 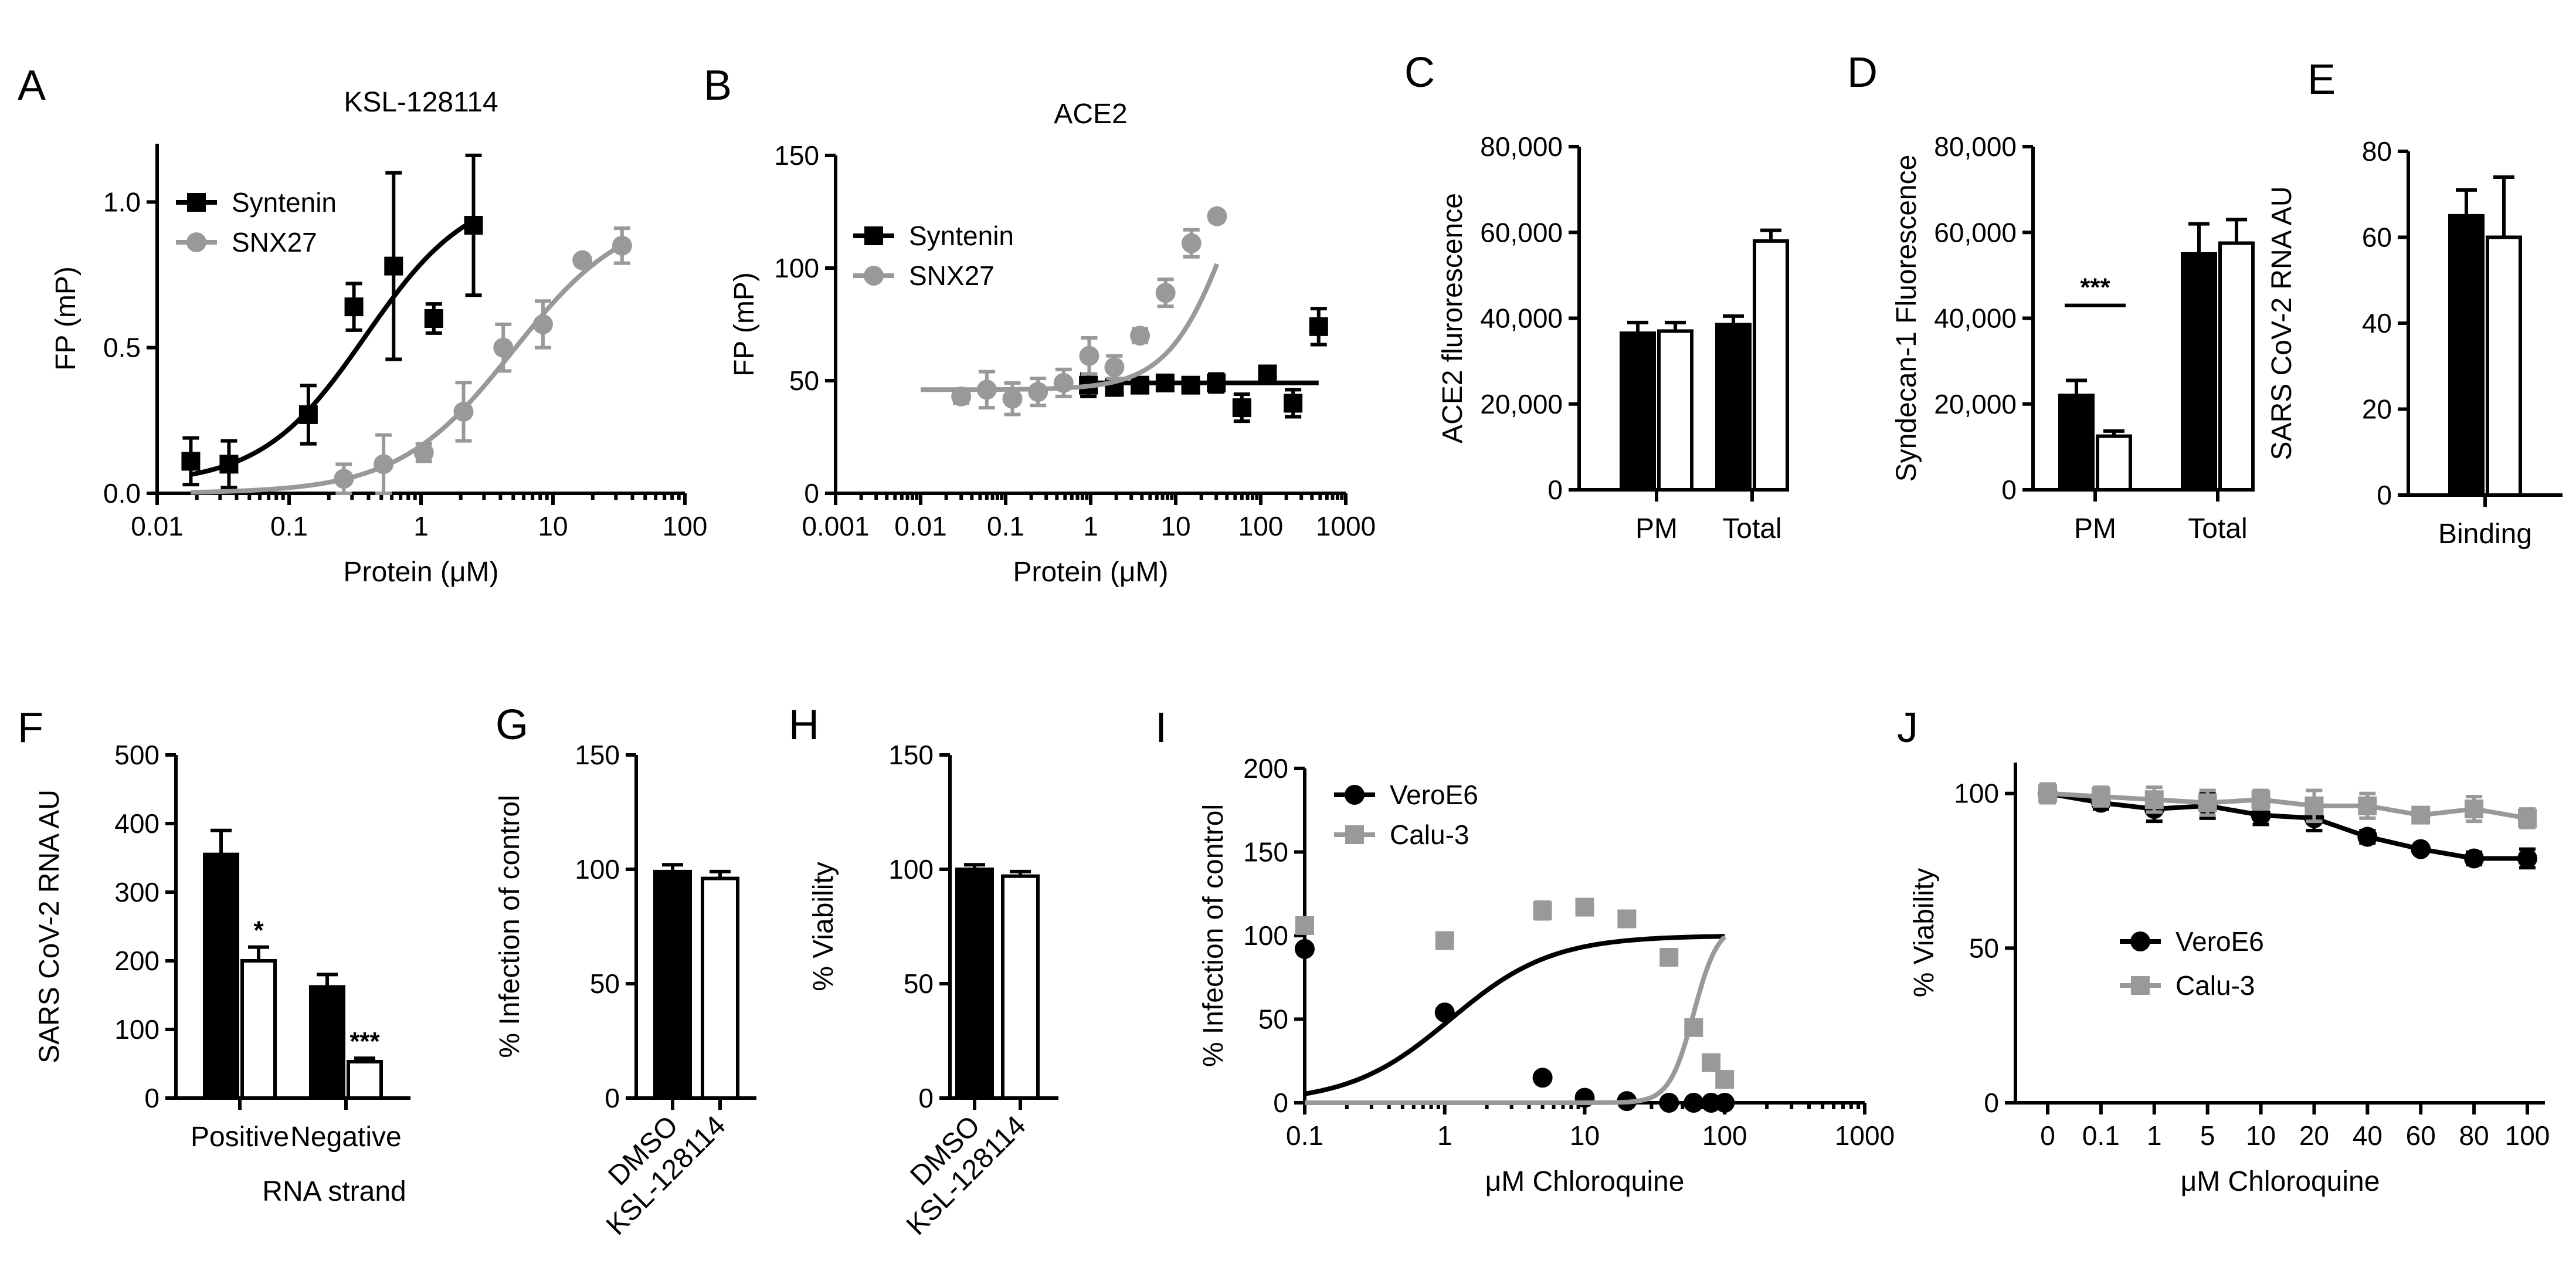 I want to click on panel-letter: G, so click(x=511, y=725).